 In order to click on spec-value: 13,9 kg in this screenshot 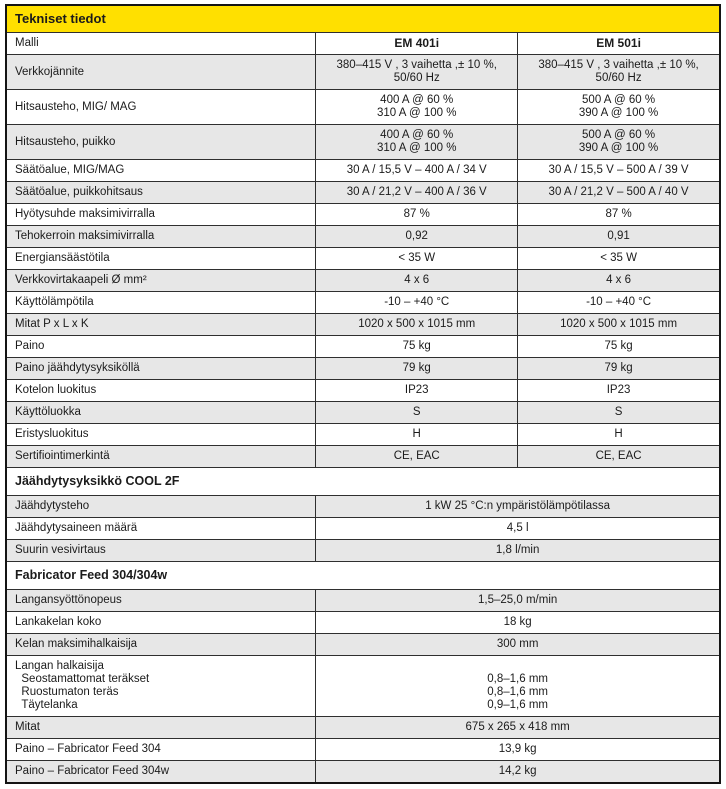, I will do `click(517, 749)`.